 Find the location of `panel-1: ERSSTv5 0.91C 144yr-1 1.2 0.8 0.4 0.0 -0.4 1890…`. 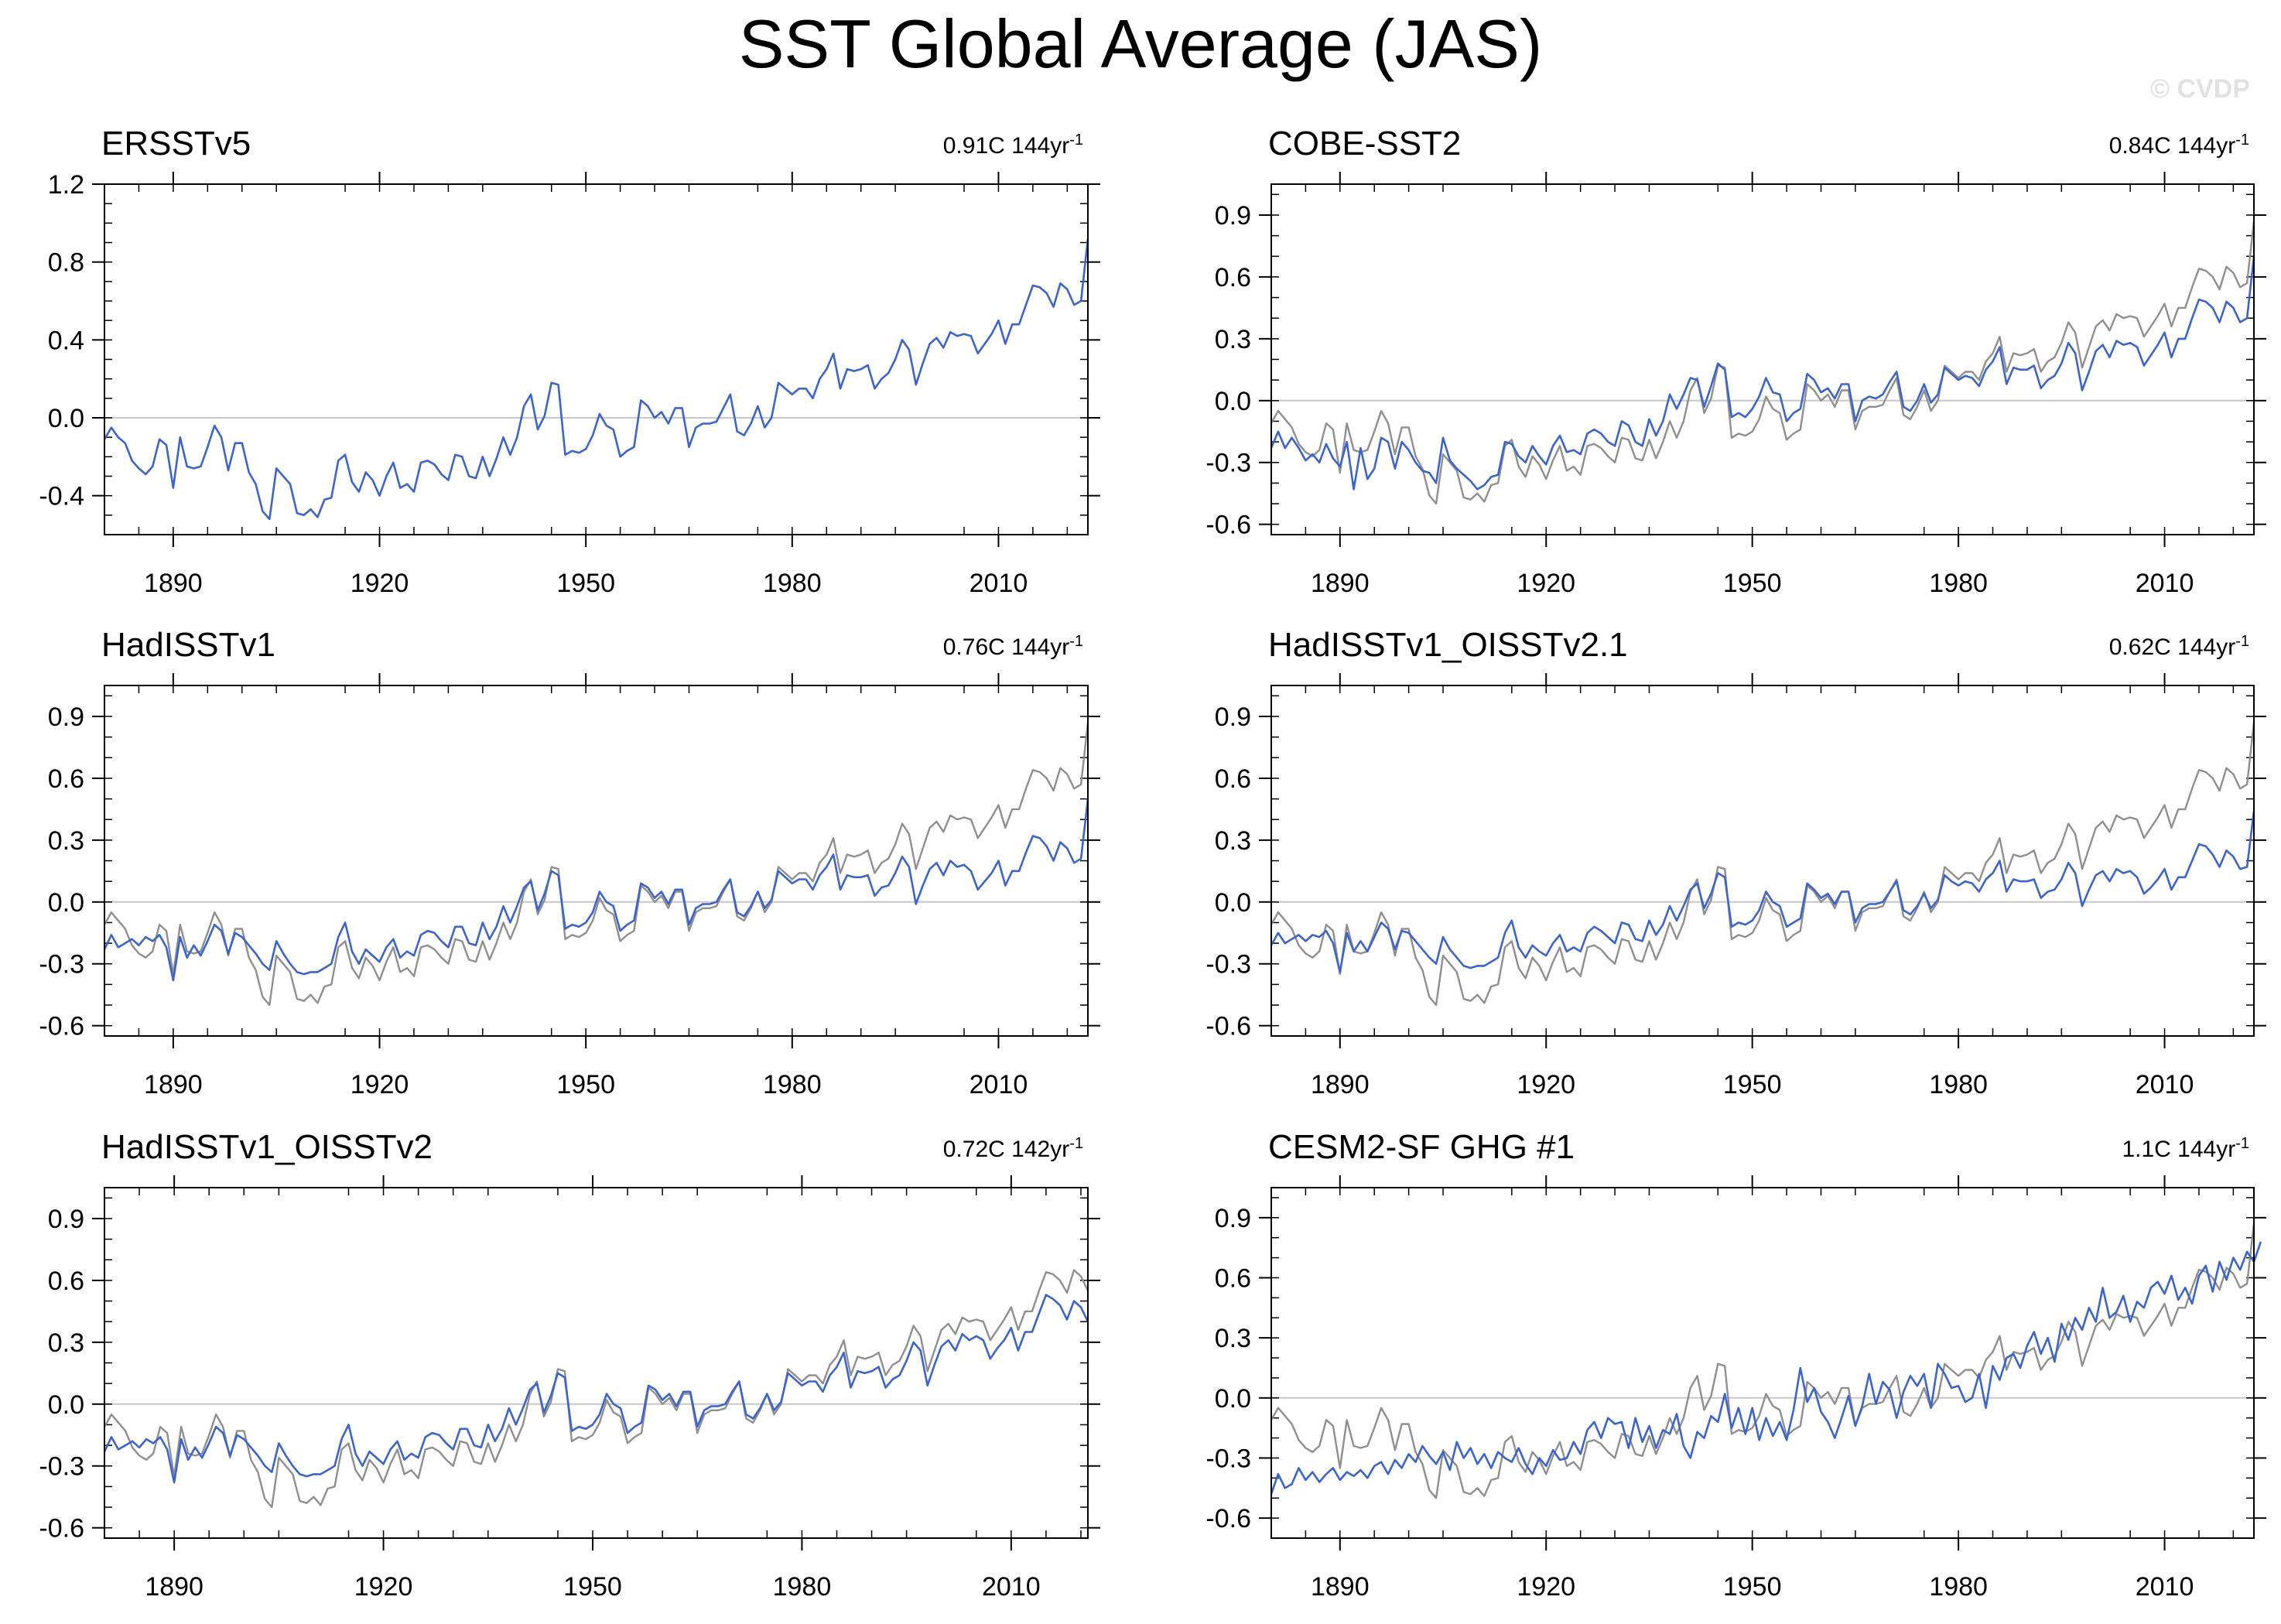

panel-1: ERSSTv5 0.91C 144yr-1 1.2 0.8 0.4 0.0 -0.4 1890… is located at coordinates (569, 361).